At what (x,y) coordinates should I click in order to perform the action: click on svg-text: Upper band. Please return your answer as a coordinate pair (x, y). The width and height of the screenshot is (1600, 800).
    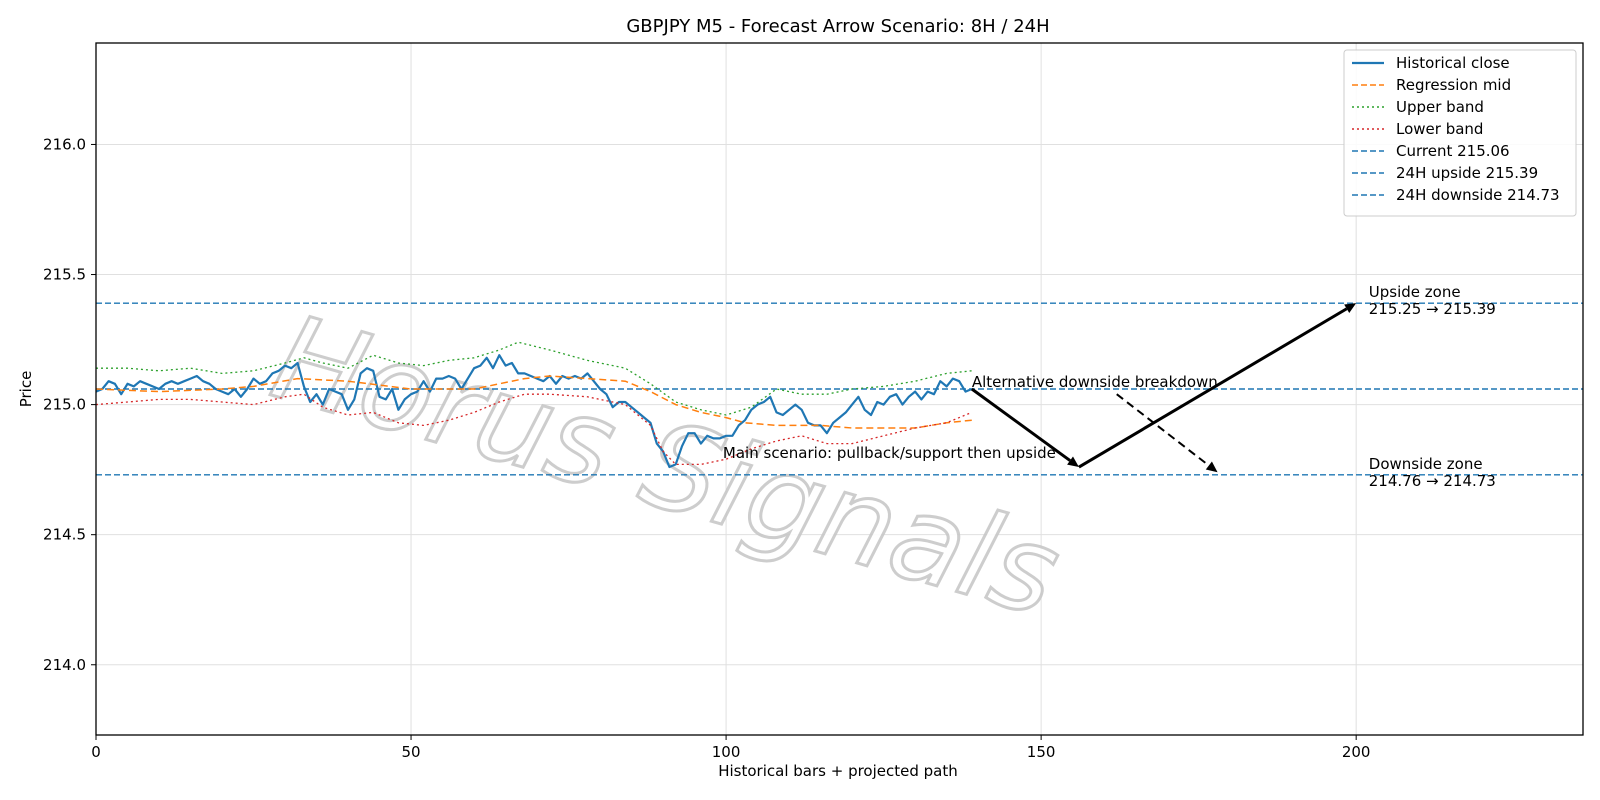
    Looking at the image, I should click on (1440, 107).